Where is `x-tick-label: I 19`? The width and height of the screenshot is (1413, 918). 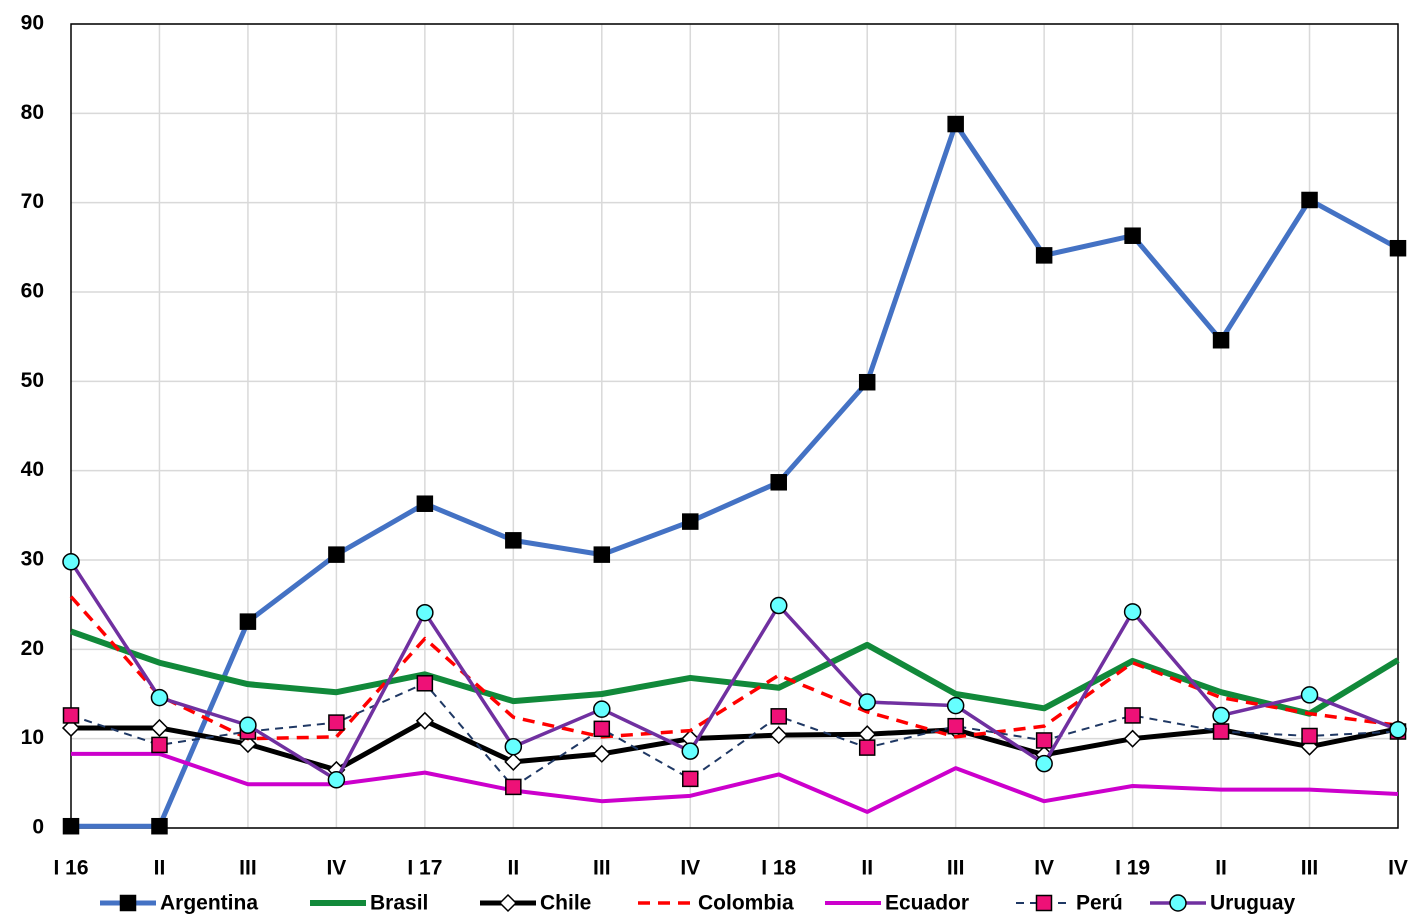
x-tick-label: I 19 is located at coordinates (1132, 868).